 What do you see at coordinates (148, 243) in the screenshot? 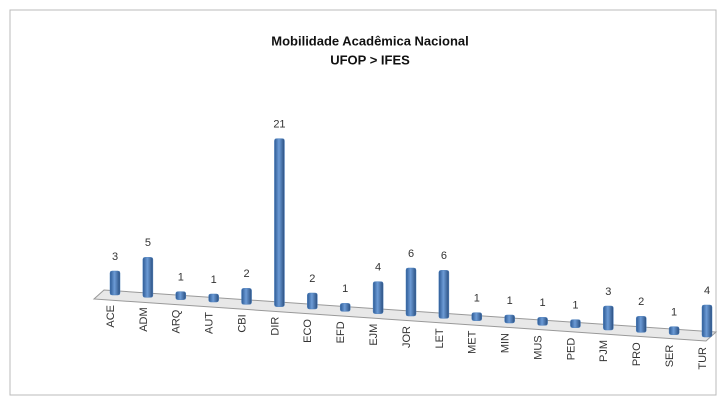
I see `data-label: 5` at bounding box center [148, 243].